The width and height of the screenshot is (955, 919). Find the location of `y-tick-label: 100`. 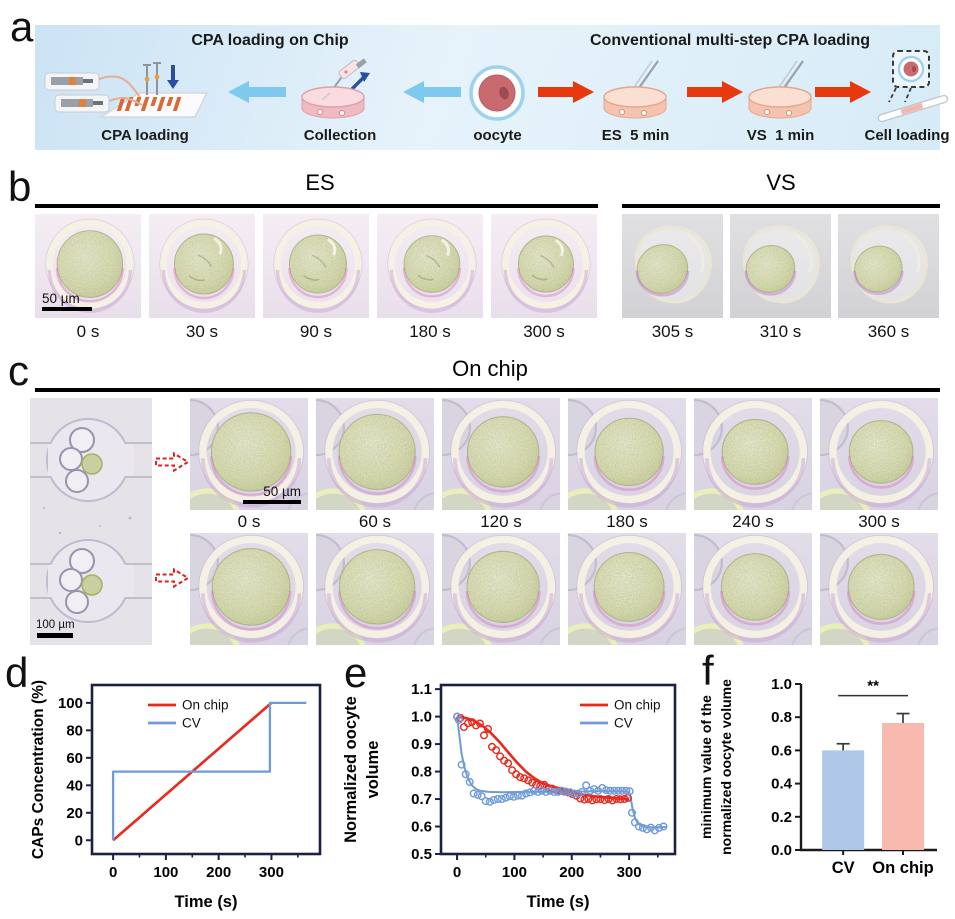

y-tick-label: 100 is located at coordinates (70, 703).